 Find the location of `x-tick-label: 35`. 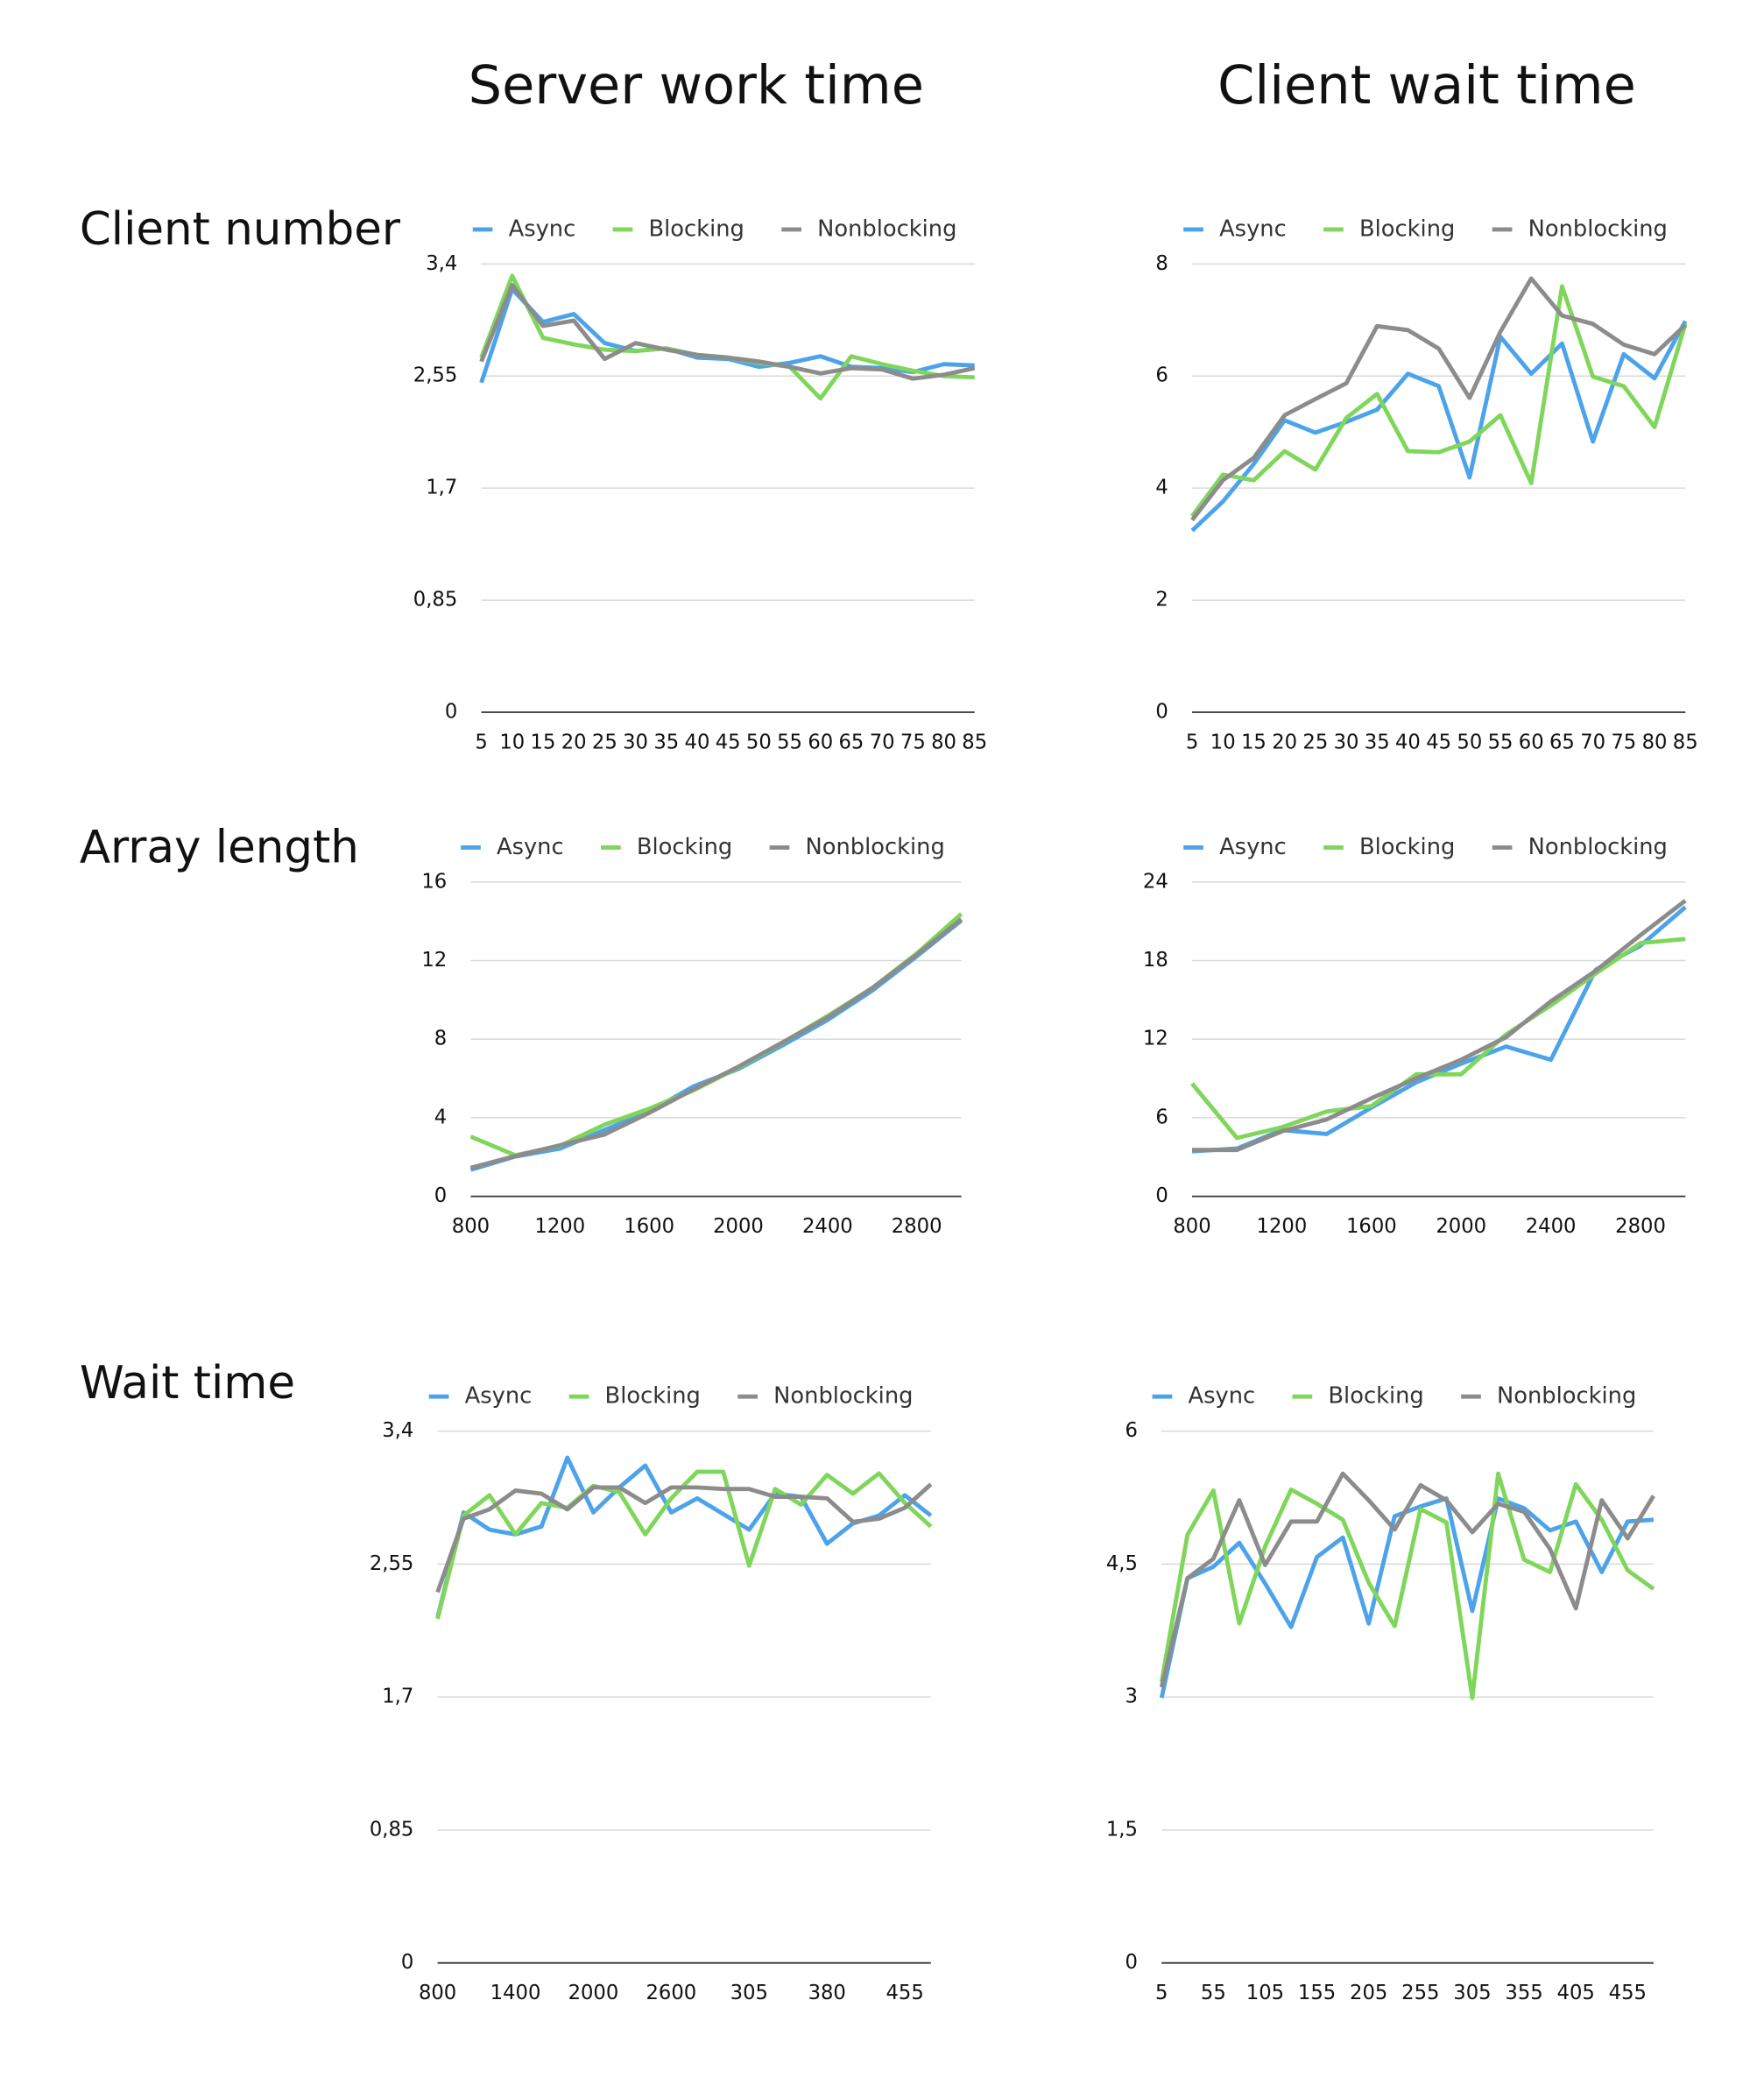

x-tick-label: 35 is located at coordinates (1377, 742).